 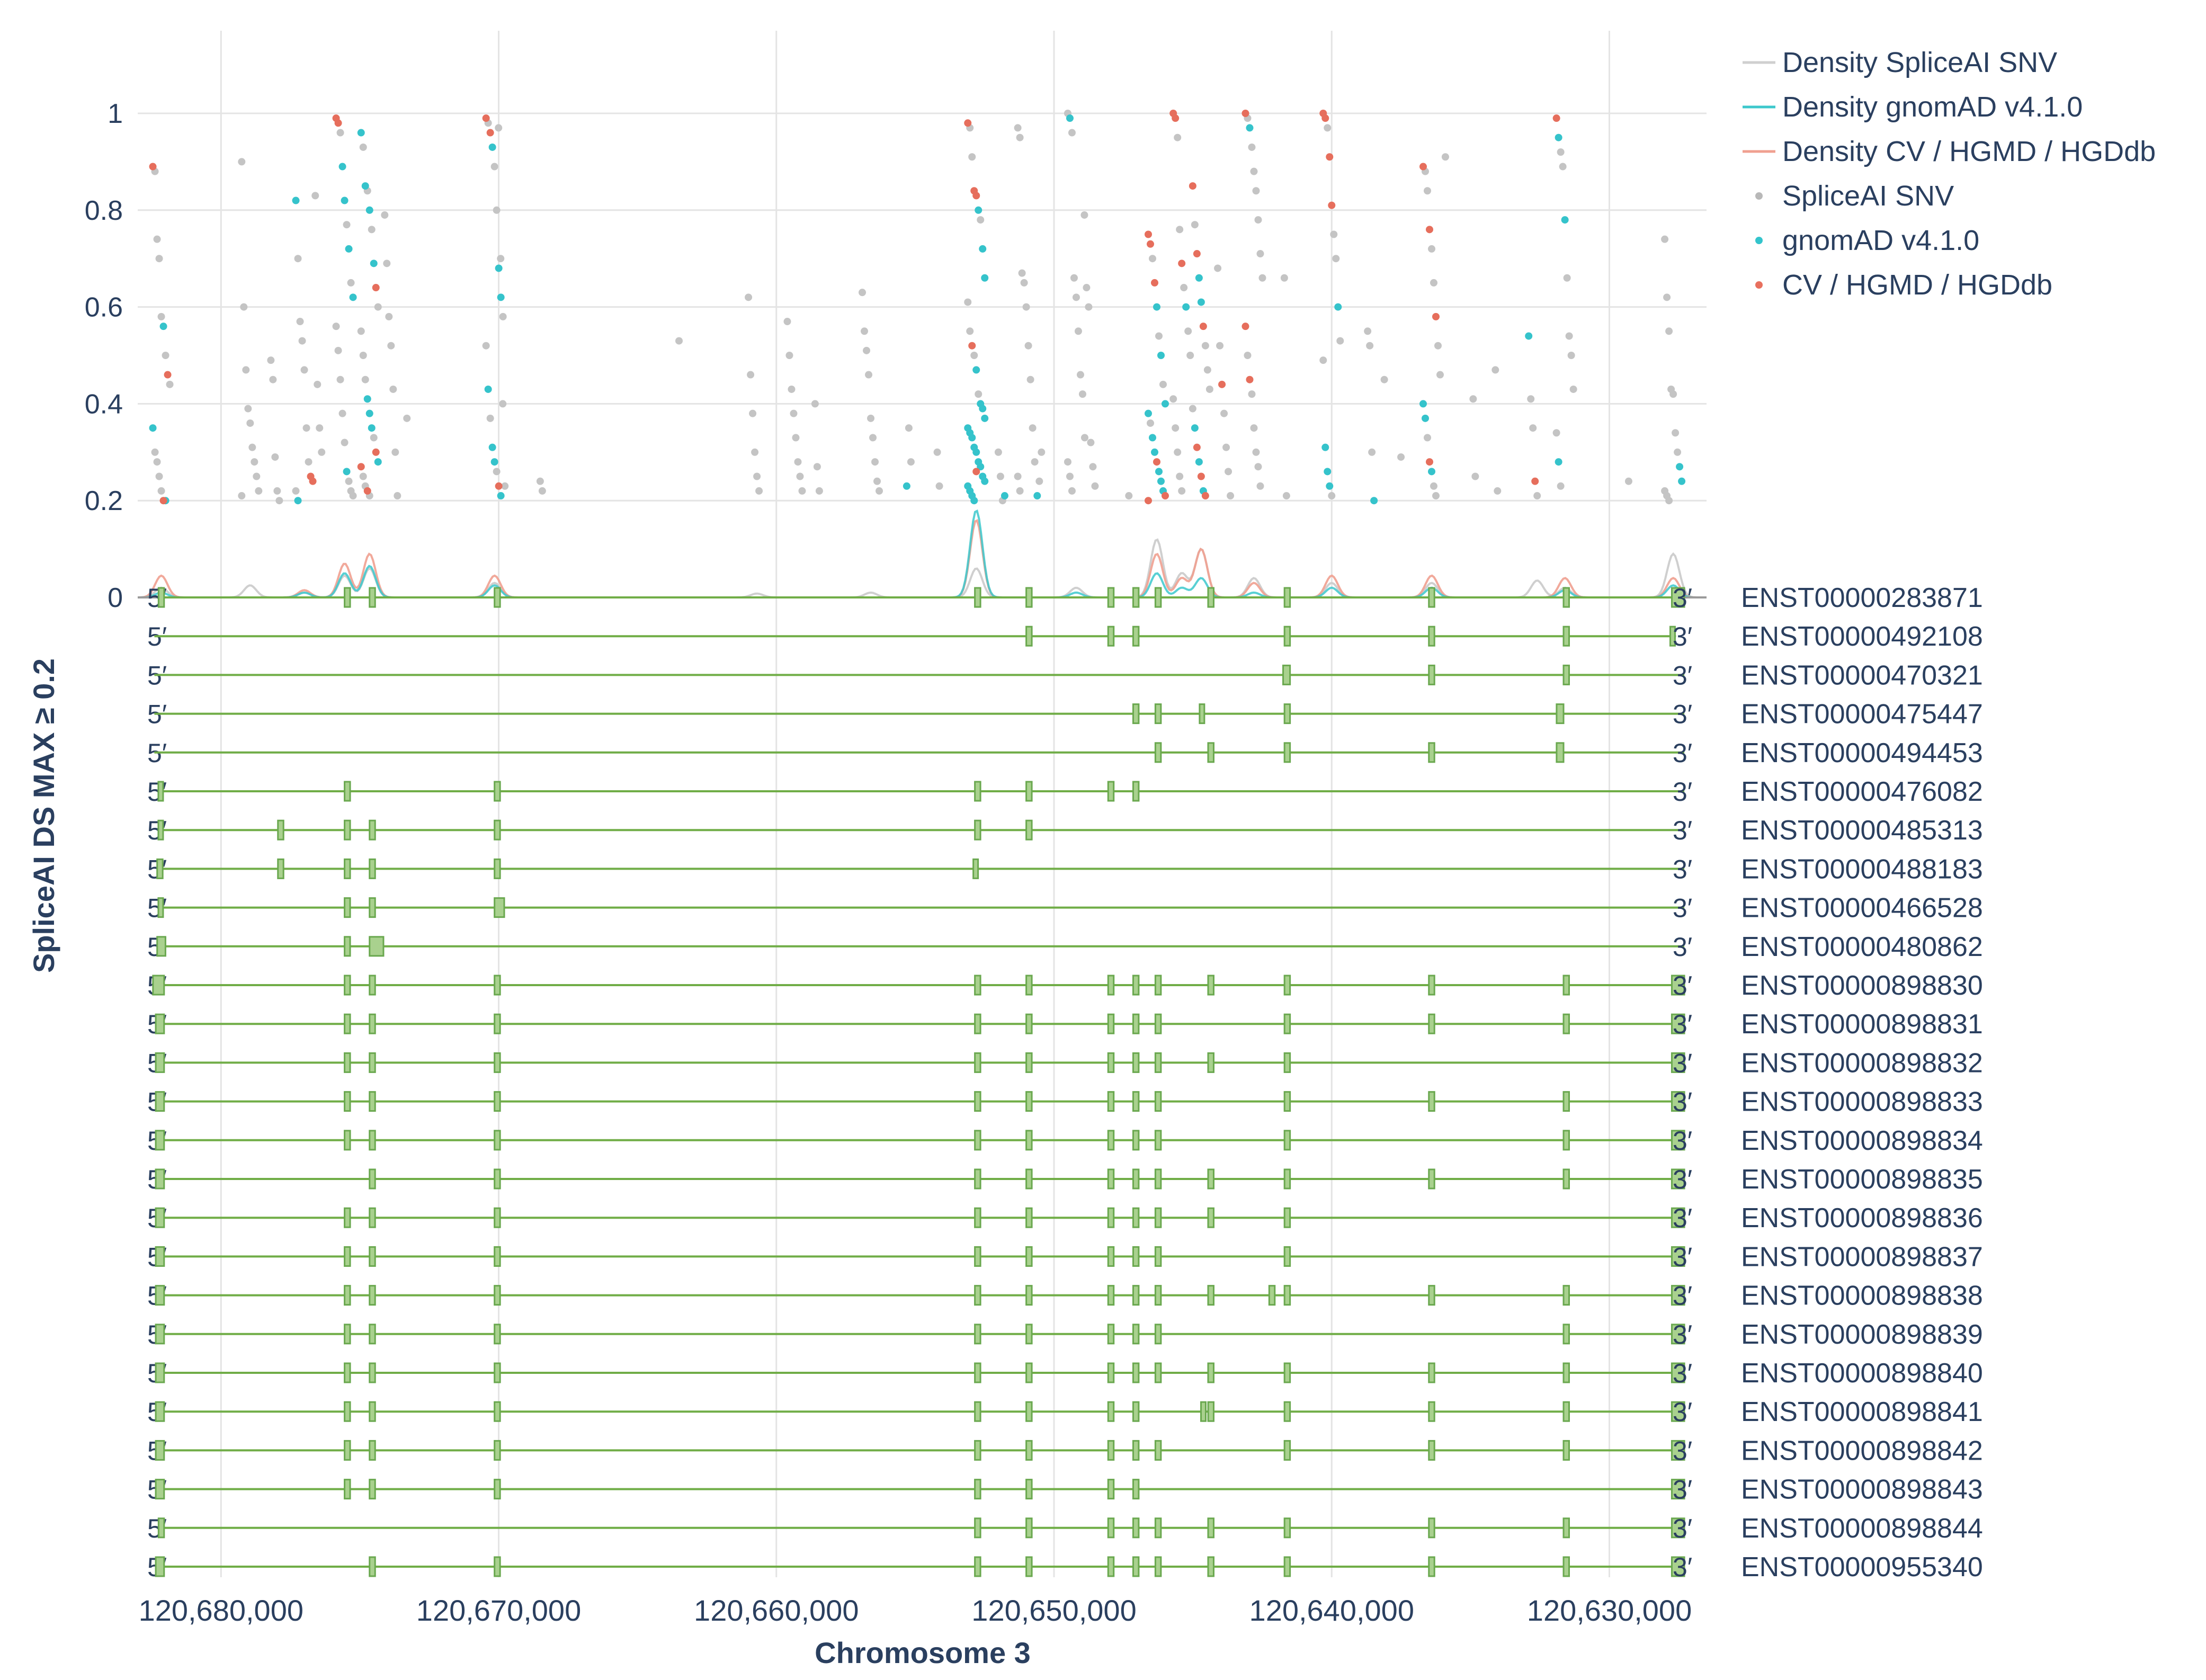 I want to click on transcript-id-label: ENST00000898844, so click(x=1862, y=1528).